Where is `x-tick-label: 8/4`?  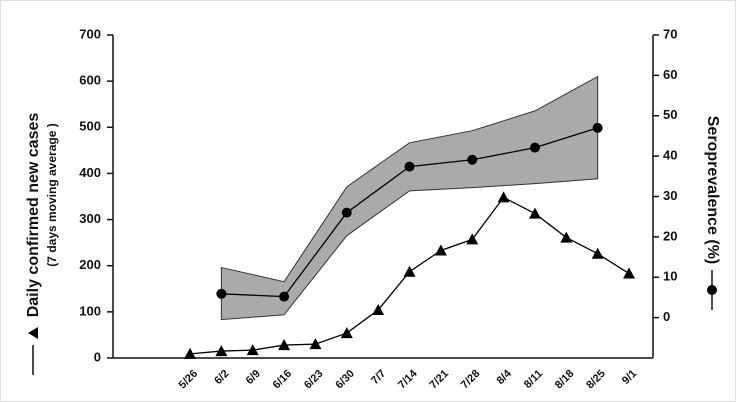
x-tick-label: 8/4 is located at coordinates (504, 377).